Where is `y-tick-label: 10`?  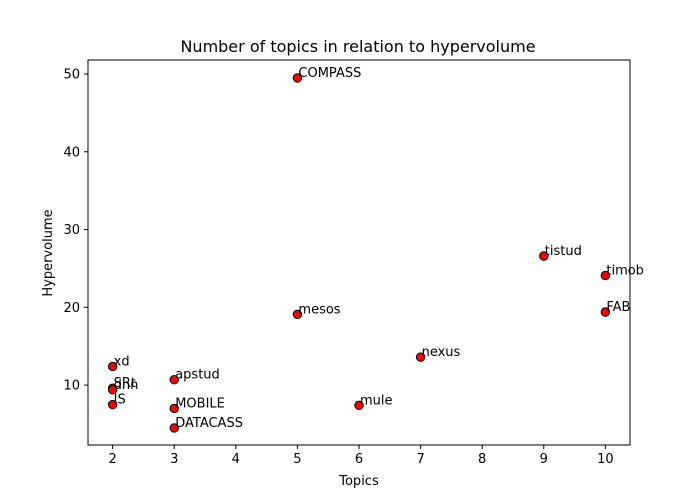 y-tick-label: 10 is located at coordinates (71, 386).